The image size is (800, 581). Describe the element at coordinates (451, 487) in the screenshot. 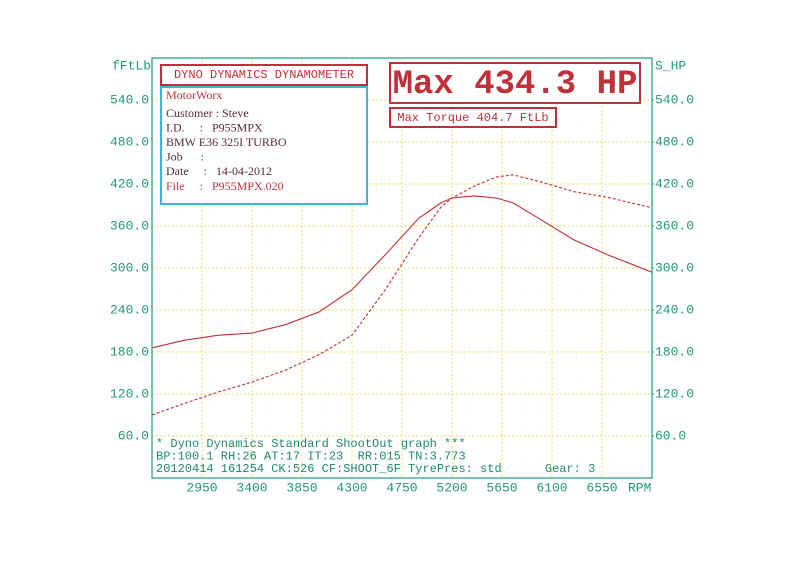

I see `x-tick-label: 5200` at that location.